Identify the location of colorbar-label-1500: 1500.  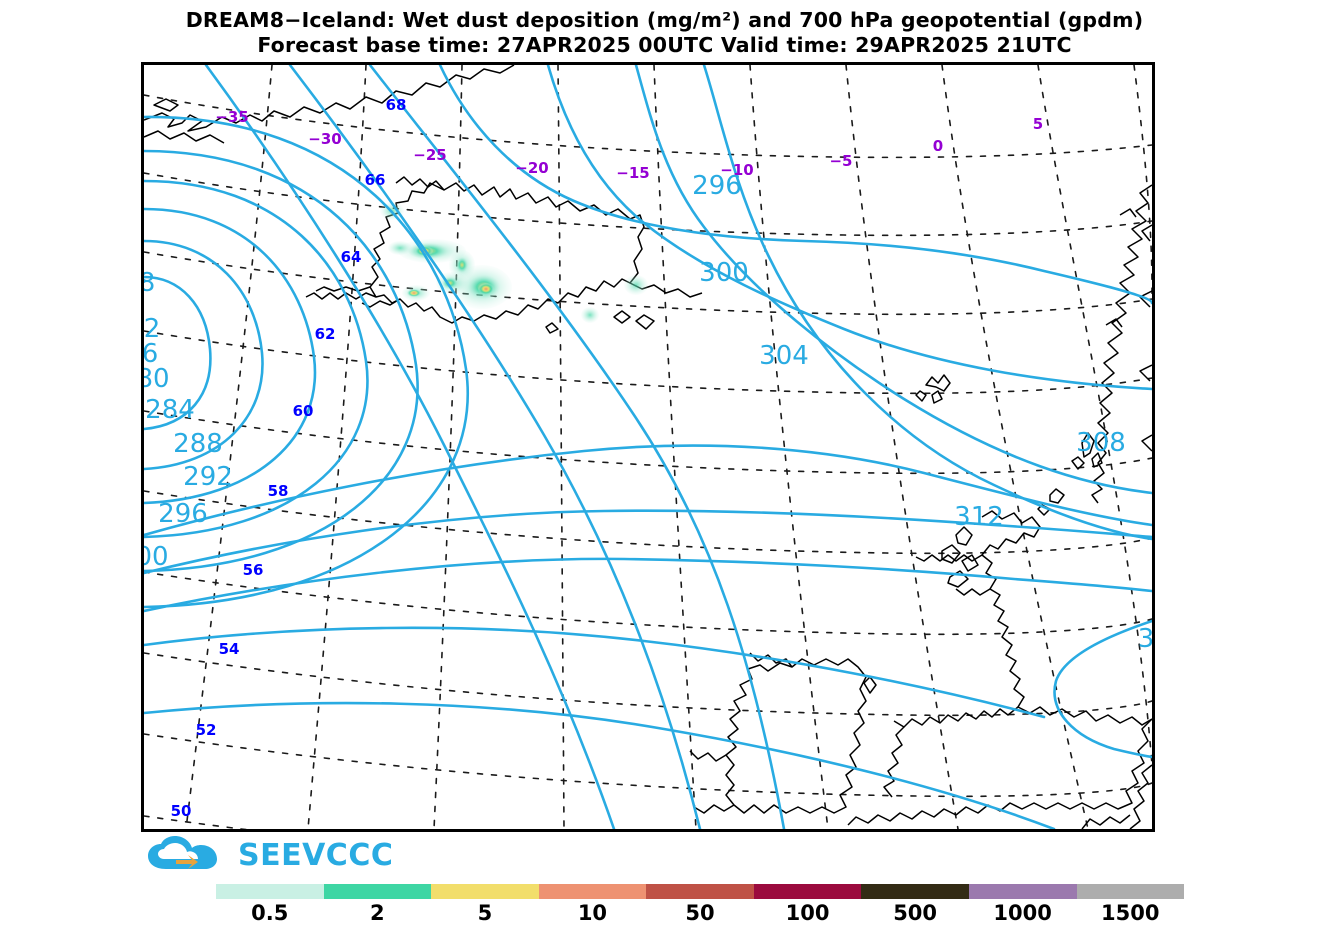
(1130, 913).